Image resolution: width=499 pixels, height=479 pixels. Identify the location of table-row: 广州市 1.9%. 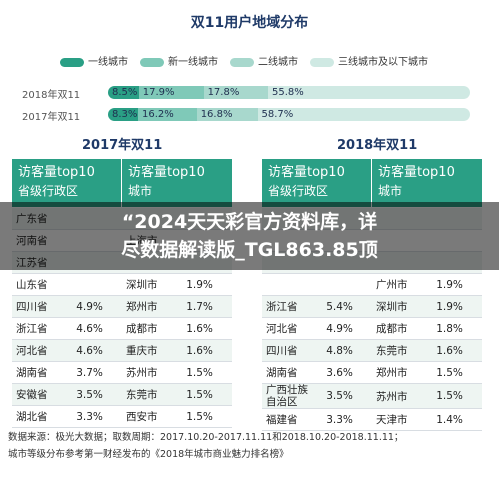
(372, 284).